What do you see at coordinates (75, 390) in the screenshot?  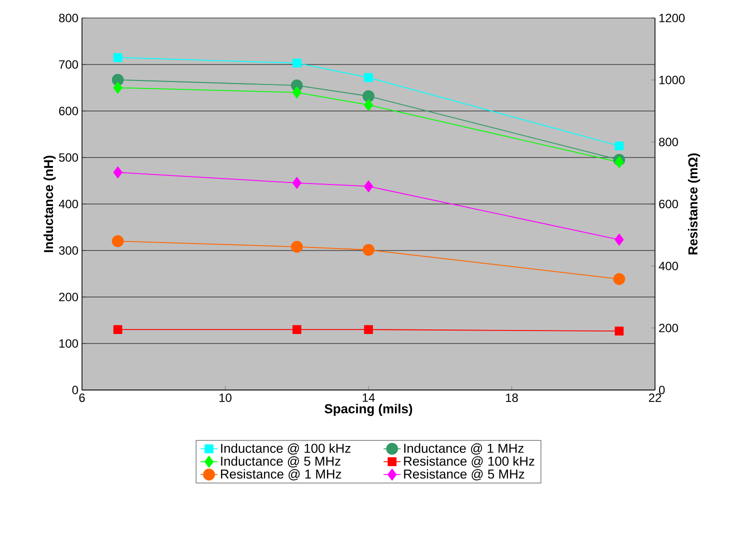 I see `y-tick-label: 0` at bounding box center [75, 390].